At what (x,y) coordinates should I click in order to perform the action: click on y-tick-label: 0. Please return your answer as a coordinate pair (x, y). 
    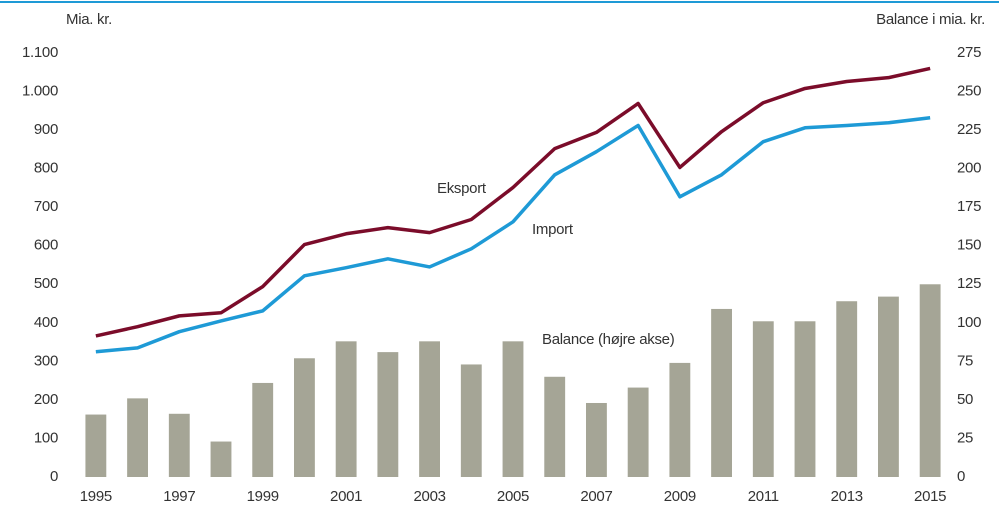
    Looking at the image, I should click on (54, 476).